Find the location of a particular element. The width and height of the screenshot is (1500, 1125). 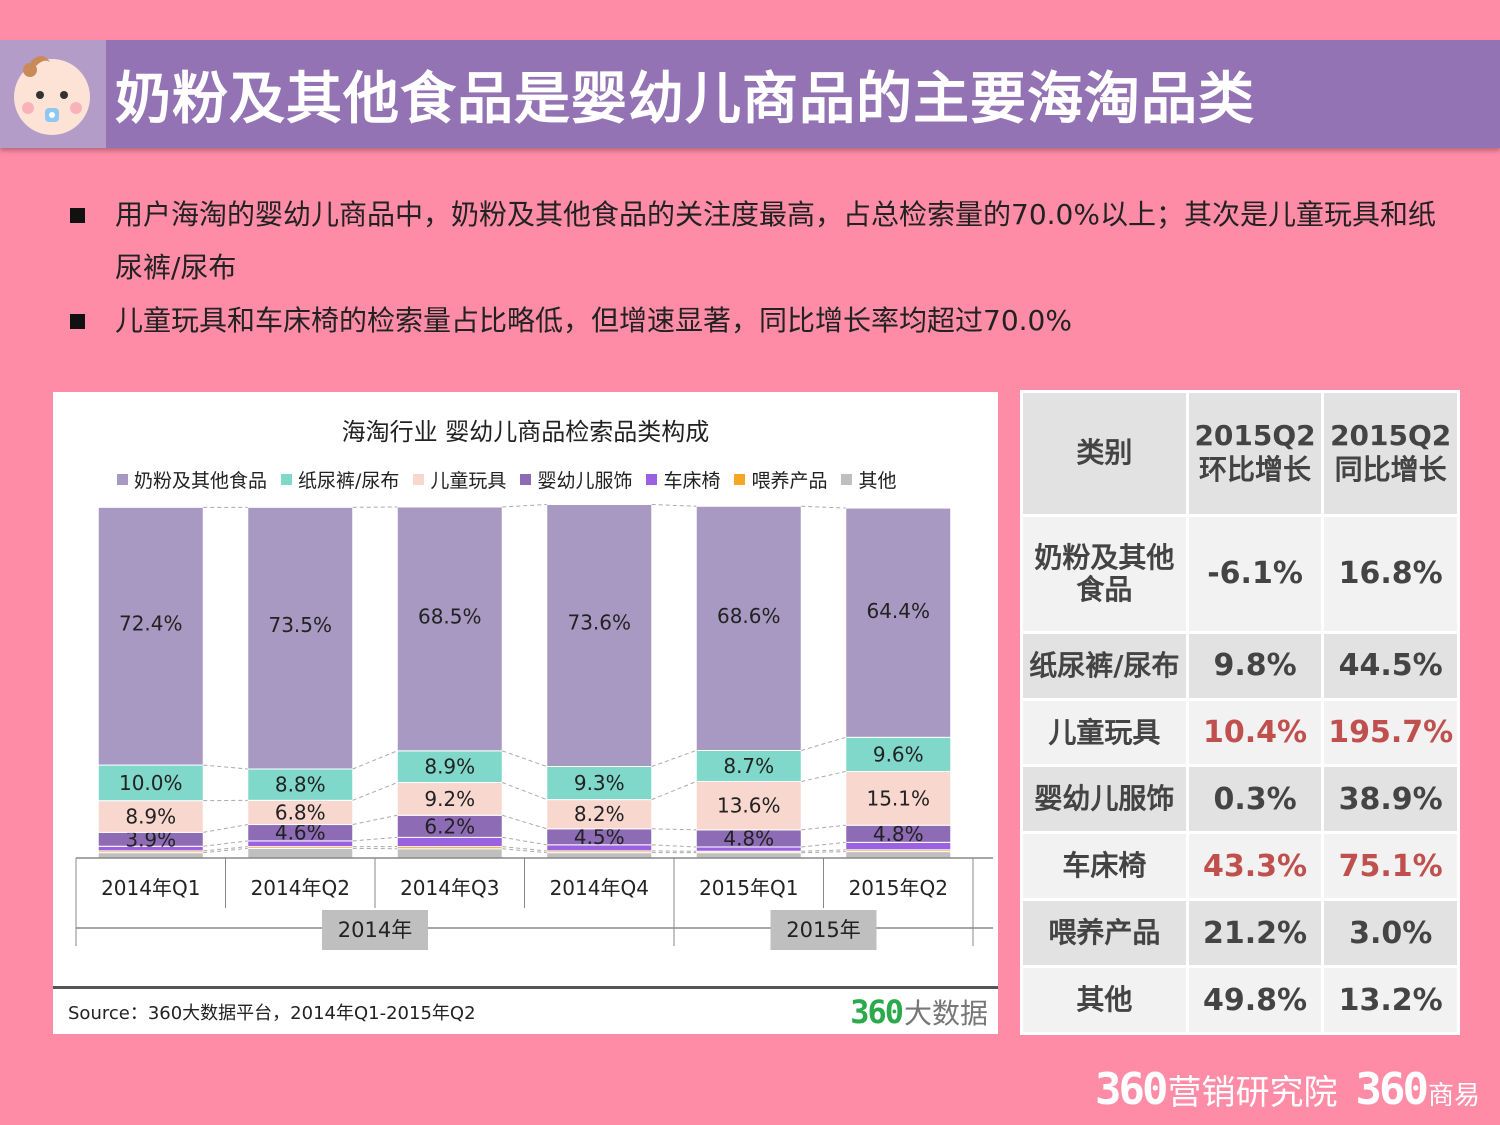

chart-footer-divider is located at coordinates (525, 987).